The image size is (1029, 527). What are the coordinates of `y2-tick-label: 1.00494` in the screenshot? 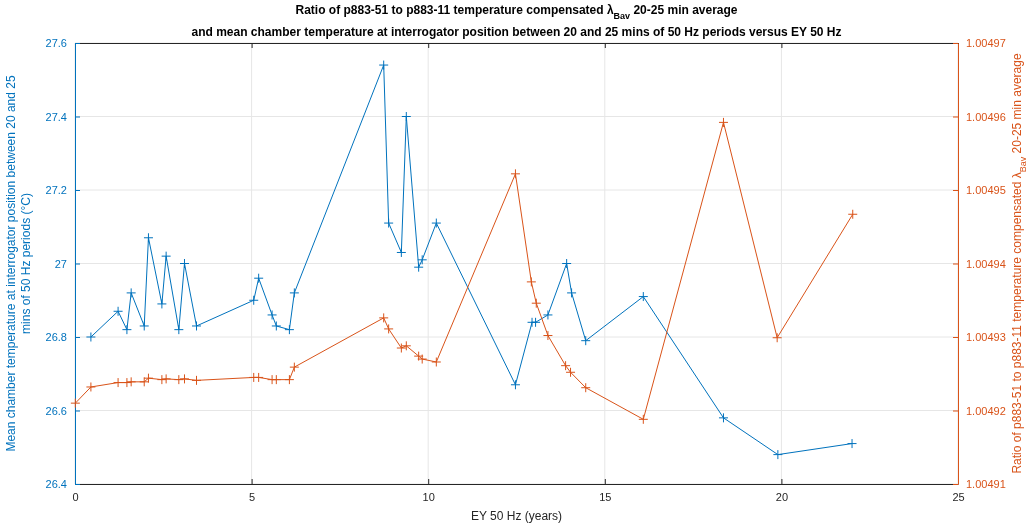 It's located at (986, 263).